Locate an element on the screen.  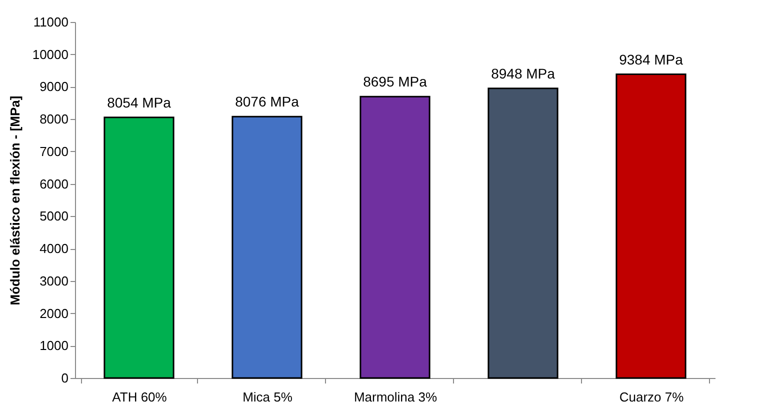
y-tick-label: 10000 is located at coordinates (50, 54).